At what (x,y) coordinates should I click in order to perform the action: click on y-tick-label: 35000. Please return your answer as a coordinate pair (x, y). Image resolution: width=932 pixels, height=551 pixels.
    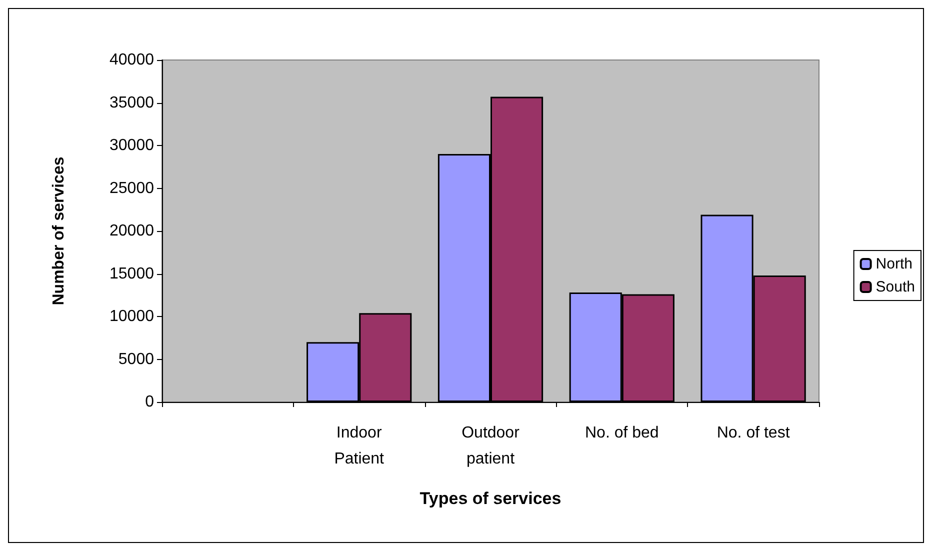
    Looking at the image, I should click on (132, 103).